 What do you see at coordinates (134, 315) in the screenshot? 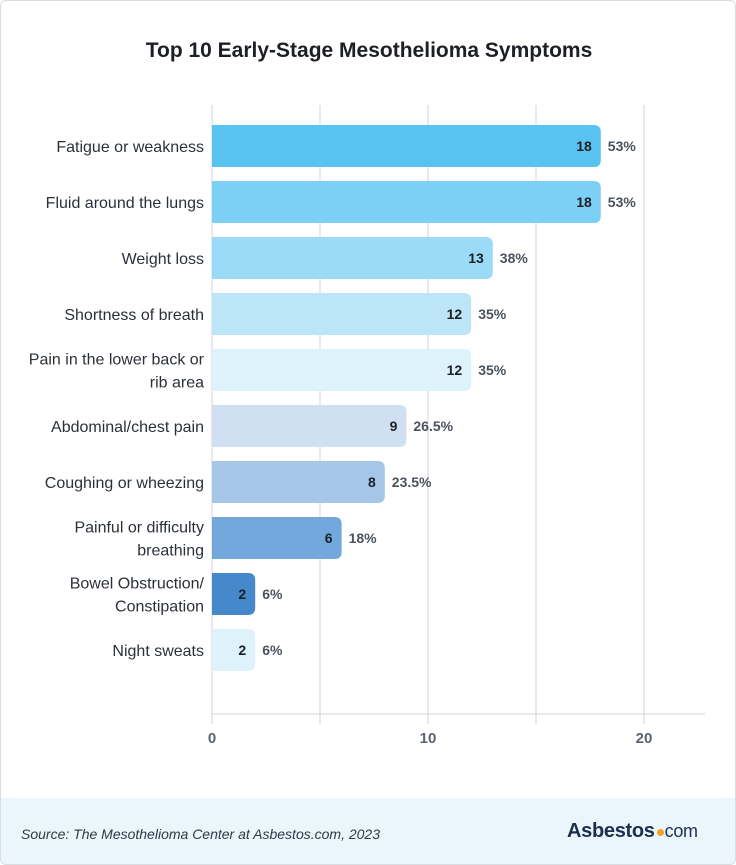
I see `category-label: Shortness of breath` at bounding box center [134, 315].